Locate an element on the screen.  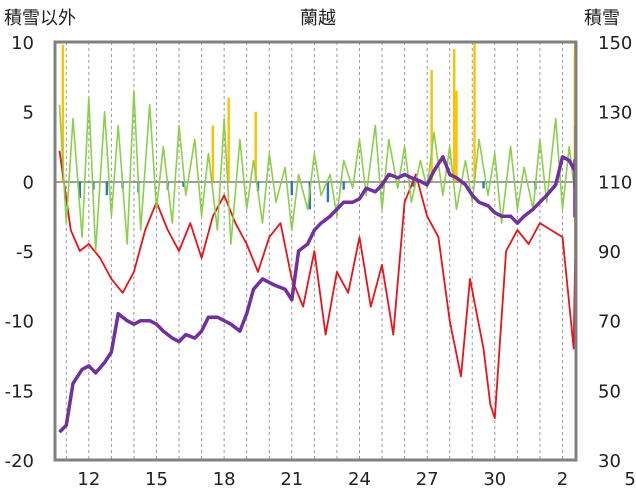
chart-title: 蘭越 is located at coordinates (318, 18).